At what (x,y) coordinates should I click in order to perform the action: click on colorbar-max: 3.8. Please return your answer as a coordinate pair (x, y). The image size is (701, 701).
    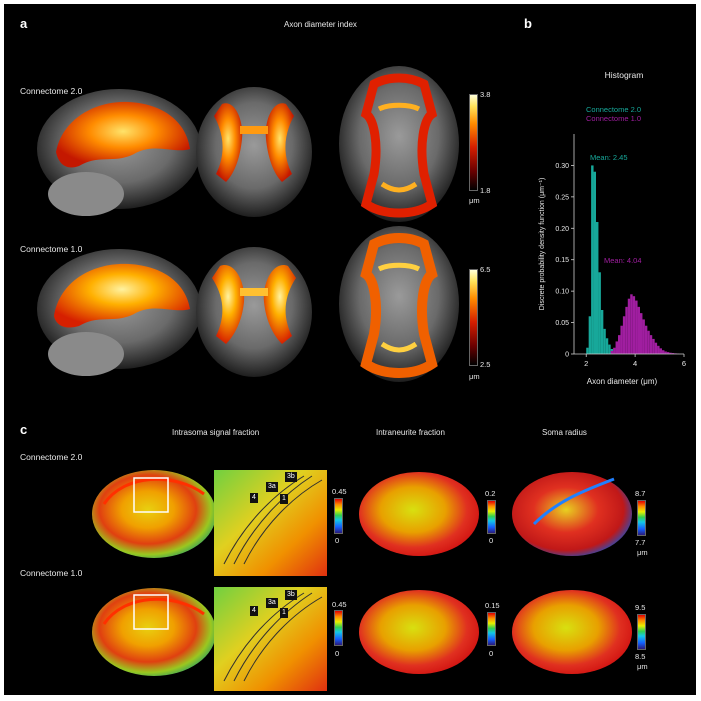
    Looking at the image, I should click on (485, 94).